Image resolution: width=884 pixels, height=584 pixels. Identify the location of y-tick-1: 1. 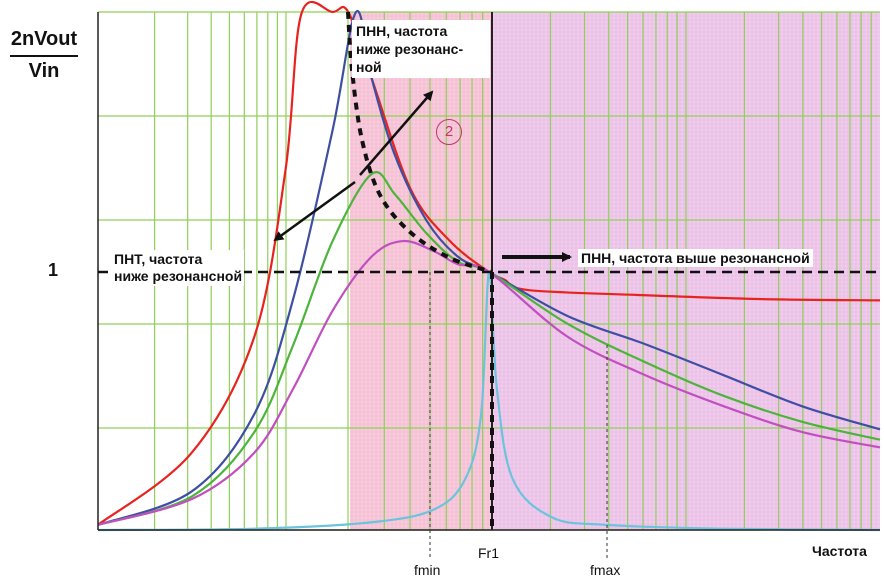
(53, 270).